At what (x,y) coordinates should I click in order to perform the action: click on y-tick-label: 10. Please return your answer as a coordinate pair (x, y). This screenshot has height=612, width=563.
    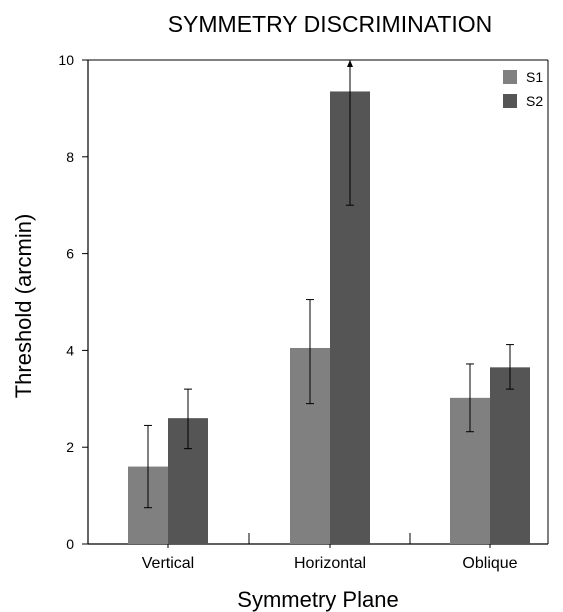
    Looking at the image, I should click on (66, 60).